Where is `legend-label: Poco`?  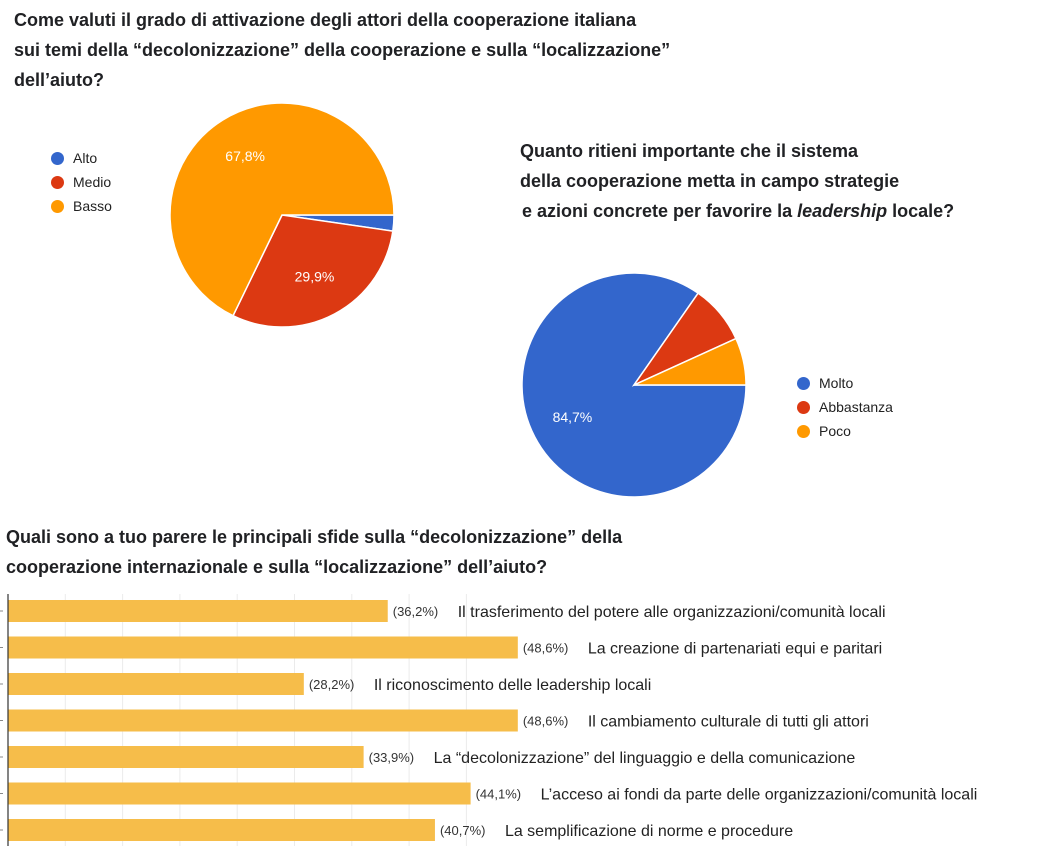
legend-label: Poco is located at coordinates (835, 431).